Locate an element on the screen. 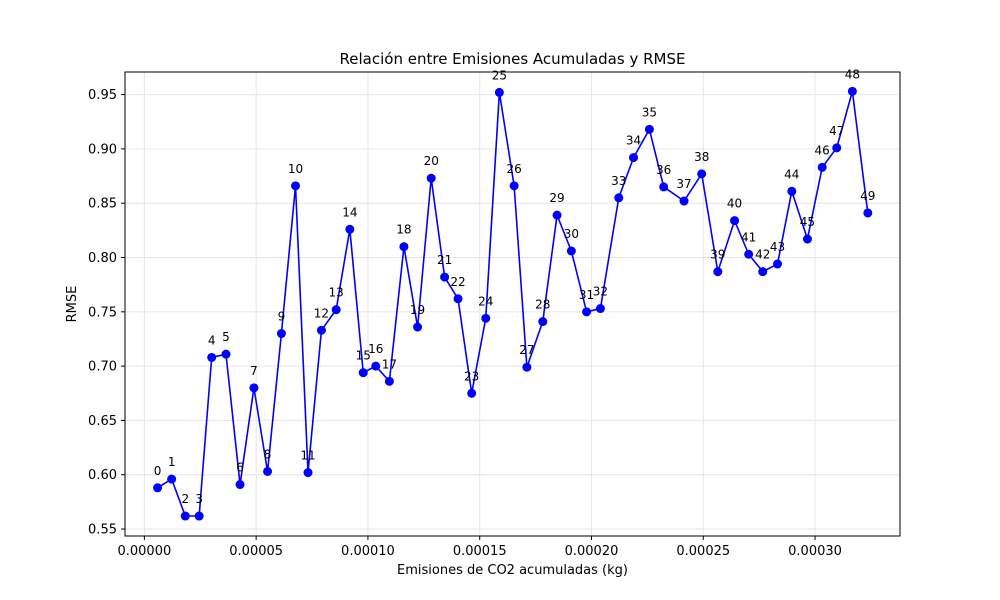 The image size is (1000, 600). point-label: 20 is located at coordinates (431, 161).